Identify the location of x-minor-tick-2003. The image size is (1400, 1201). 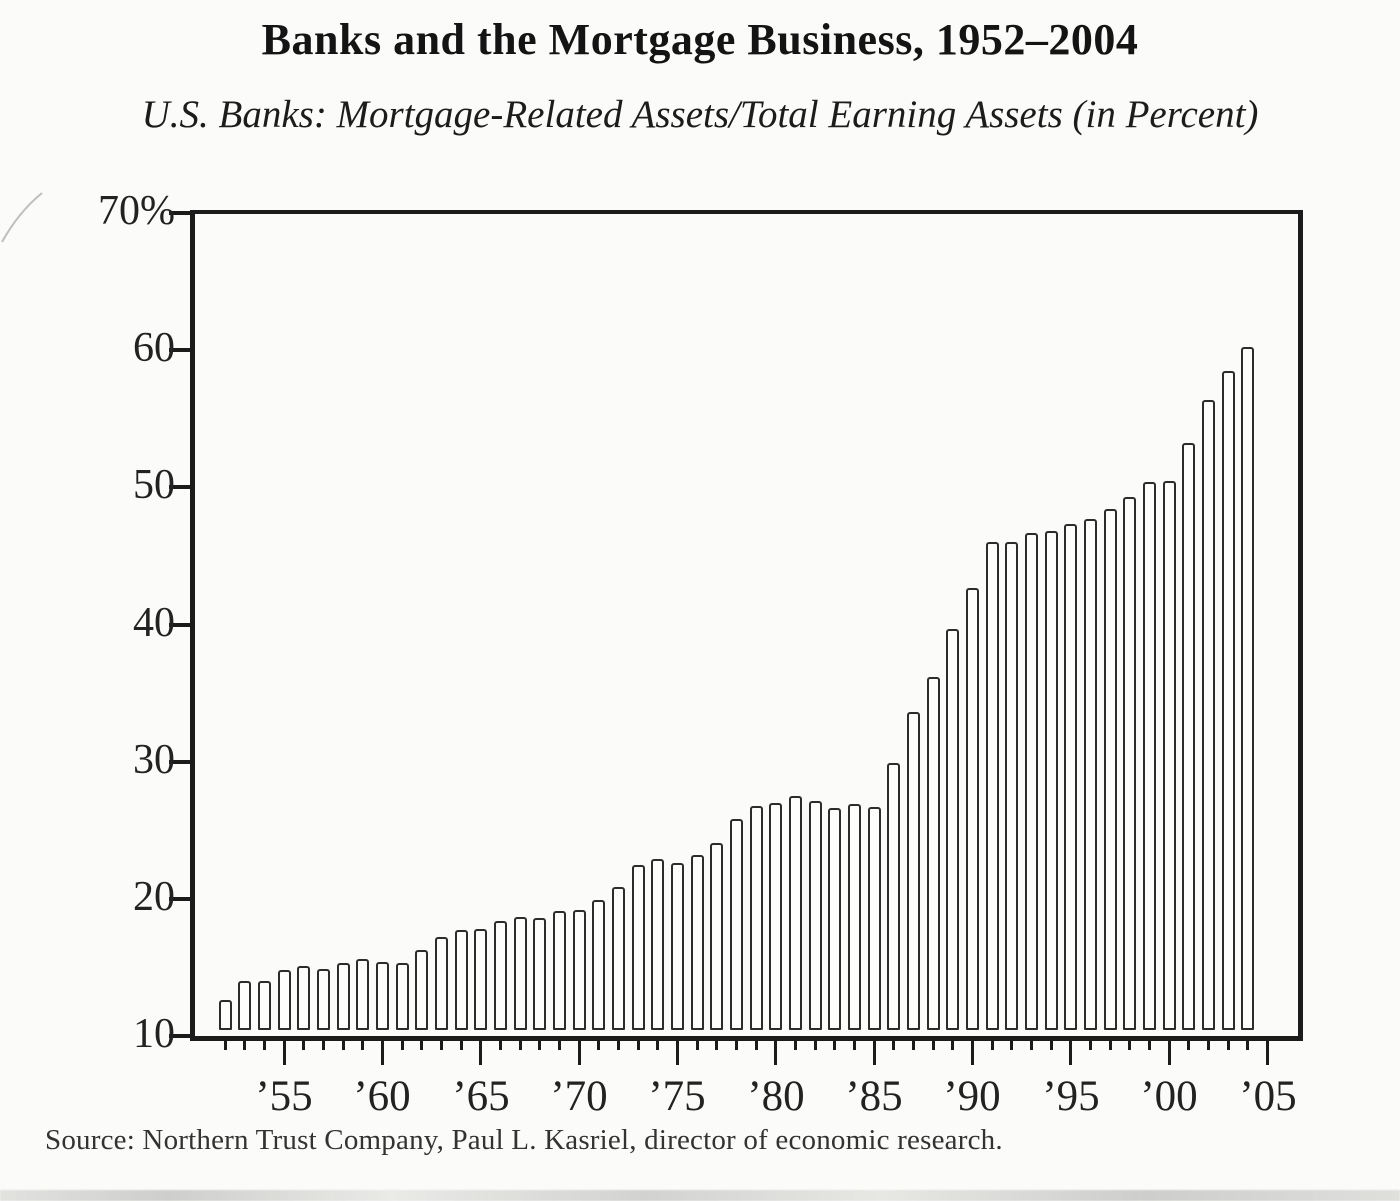
(1228, 1045).